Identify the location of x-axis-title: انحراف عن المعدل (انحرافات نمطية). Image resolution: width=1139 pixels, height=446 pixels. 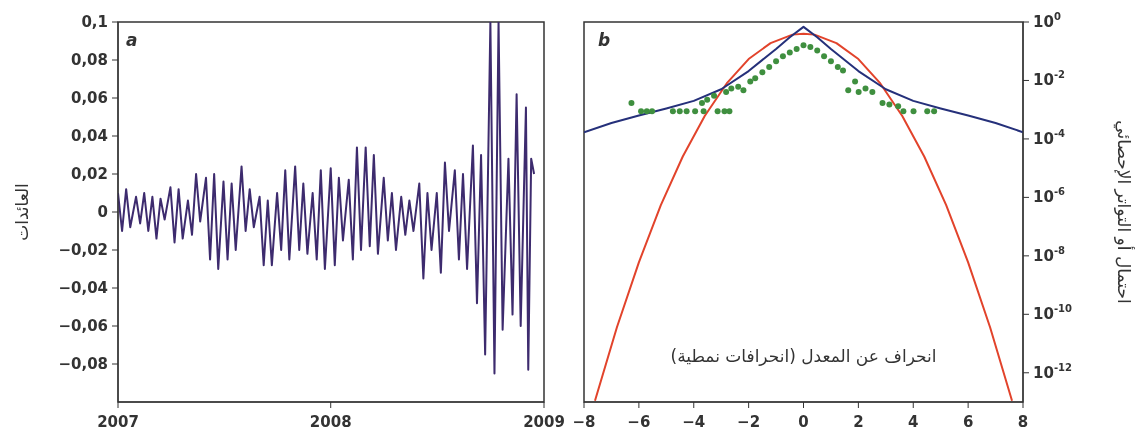
(803, 356).